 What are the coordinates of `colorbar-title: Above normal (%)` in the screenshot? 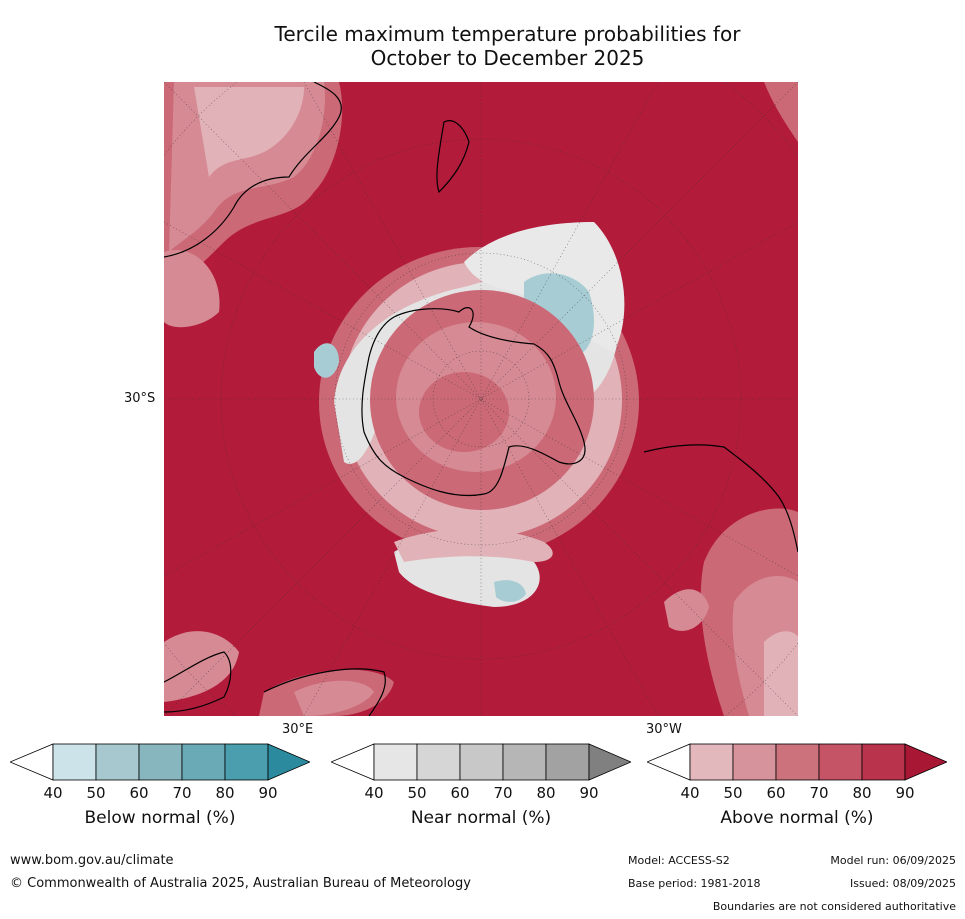 It's located at (797, 818).